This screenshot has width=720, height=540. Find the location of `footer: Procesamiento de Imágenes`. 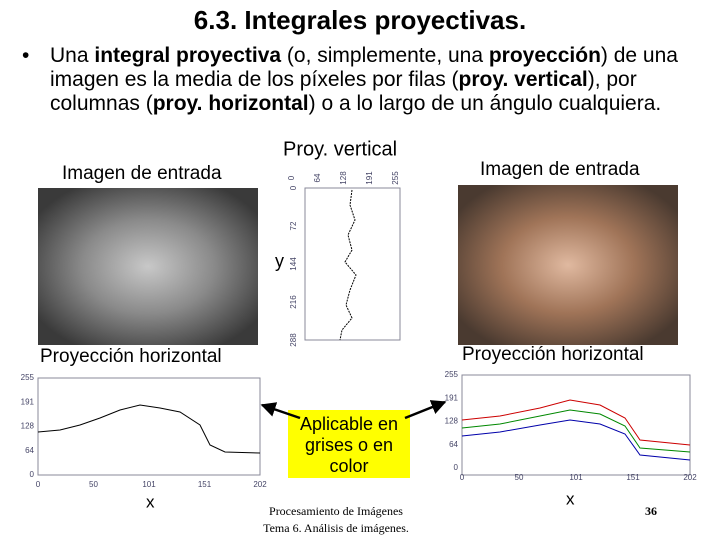

footer: Procesamiento de Imágenes is located at coordinates (336, 511).